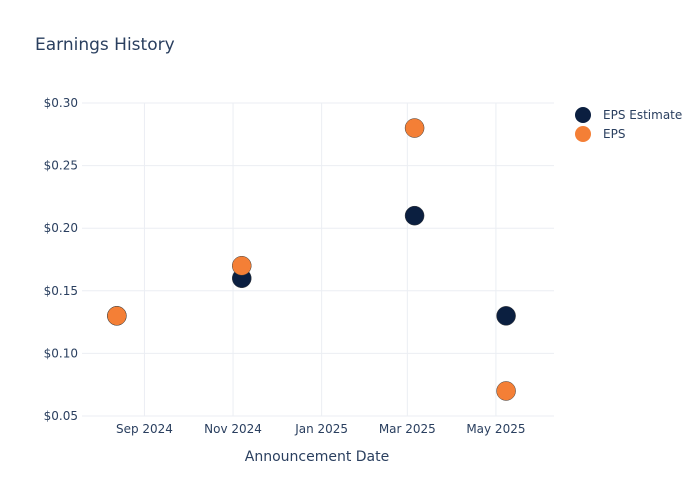 This screenshot has height=500, width=700. I want to click on y-tick-label: $0.10, so click(61, 353).